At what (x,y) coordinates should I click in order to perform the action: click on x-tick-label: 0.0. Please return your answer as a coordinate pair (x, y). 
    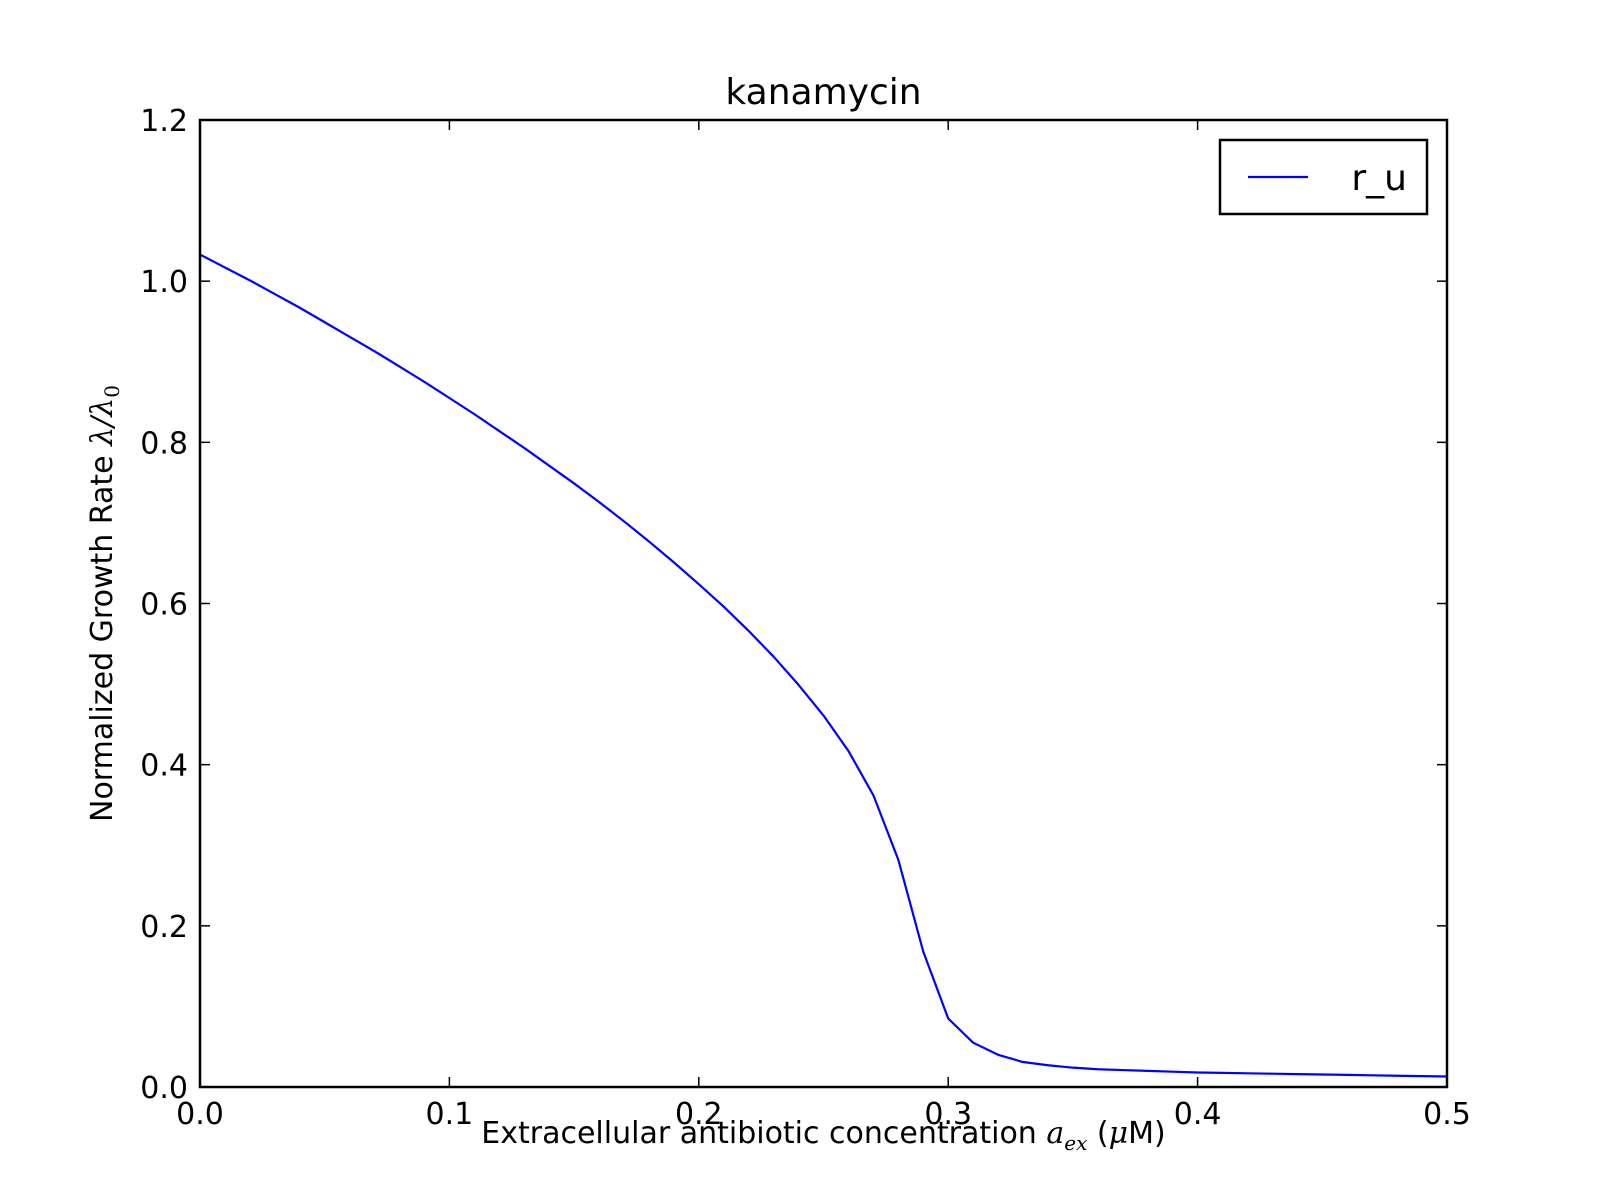
    Looking at the image, I should click on (200, 1114).